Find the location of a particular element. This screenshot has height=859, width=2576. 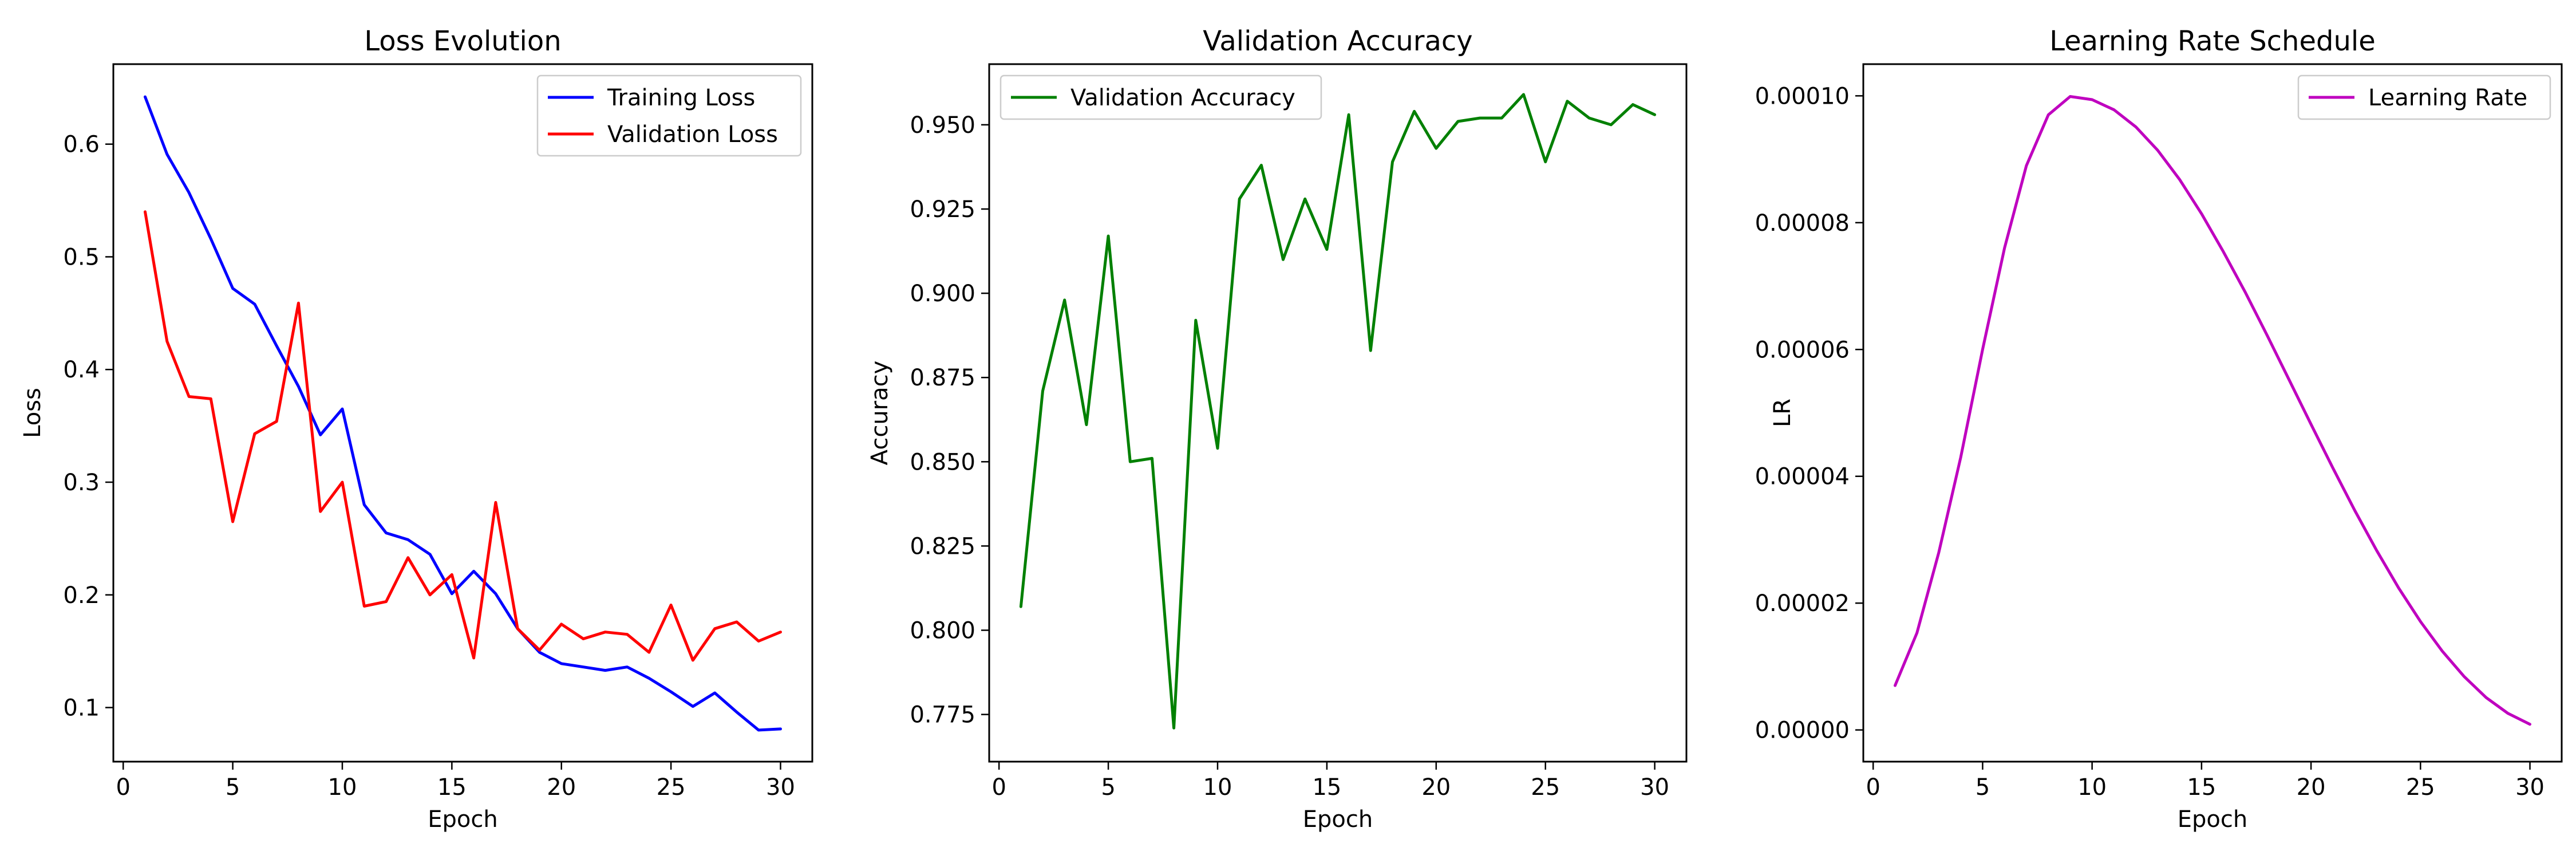

legend: Training Loss Validation Loss is located at coordinates (669, 115).